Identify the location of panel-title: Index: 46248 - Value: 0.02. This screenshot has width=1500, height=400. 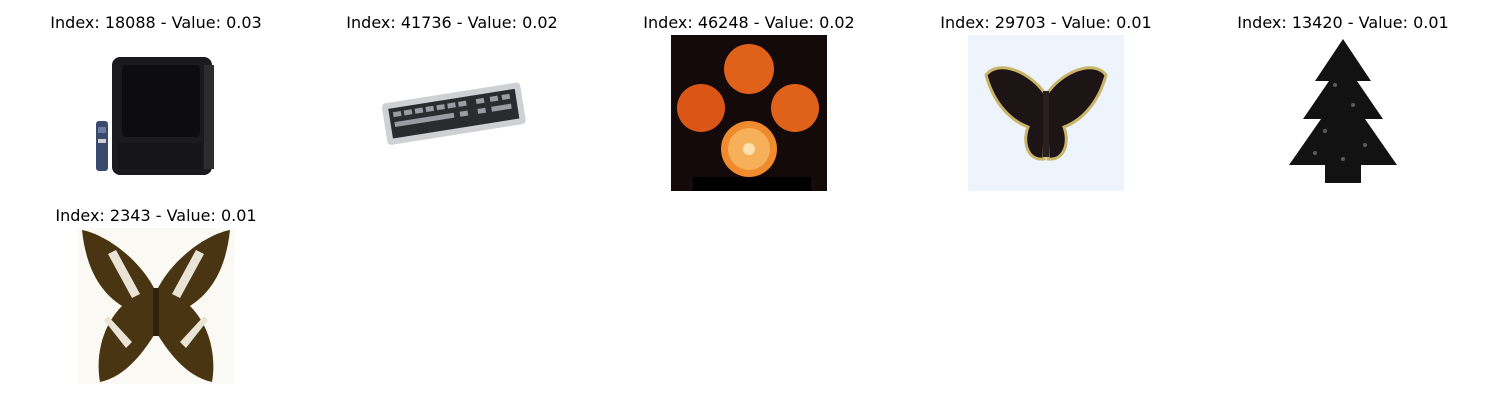
(749, 22).